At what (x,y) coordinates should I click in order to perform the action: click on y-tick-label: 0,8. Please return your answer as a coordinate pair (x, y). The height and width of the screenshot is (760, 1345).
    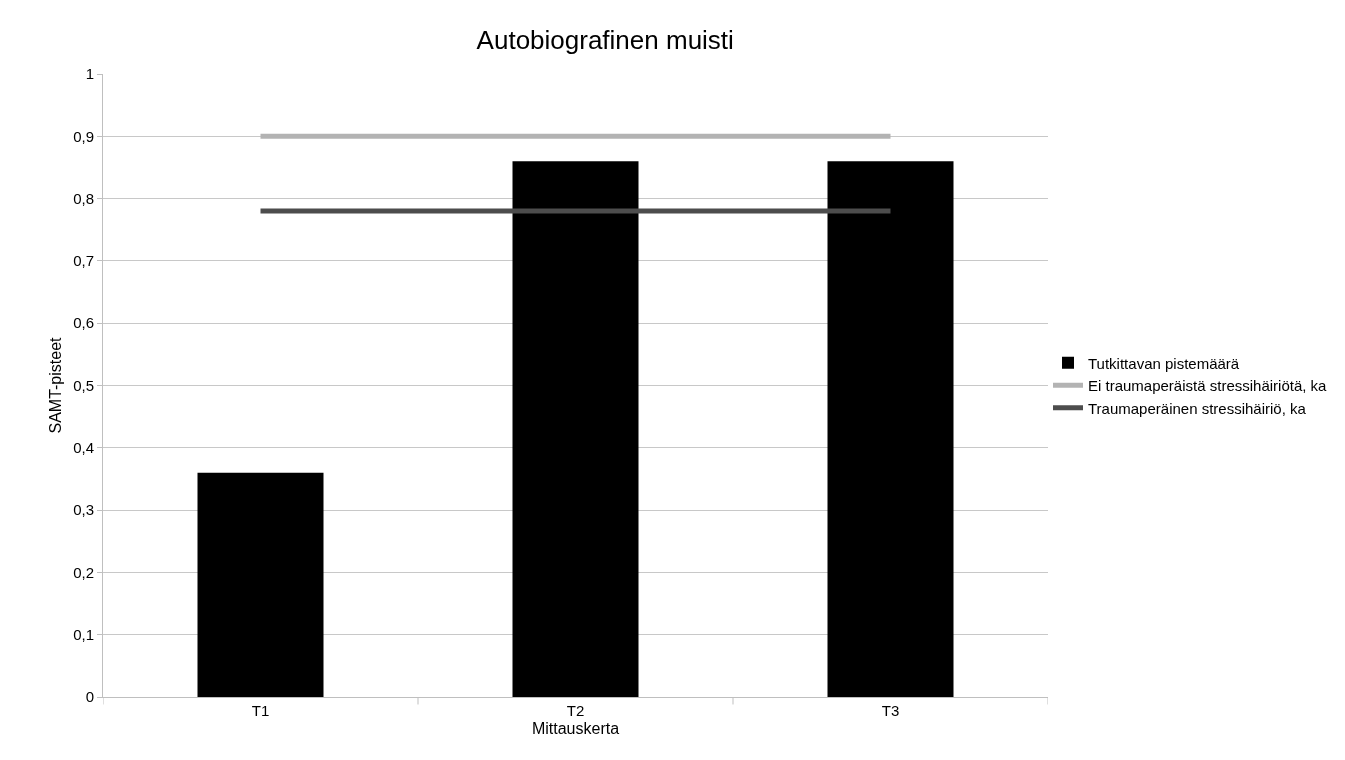
    Looking at the image, I should click on (83, 198).